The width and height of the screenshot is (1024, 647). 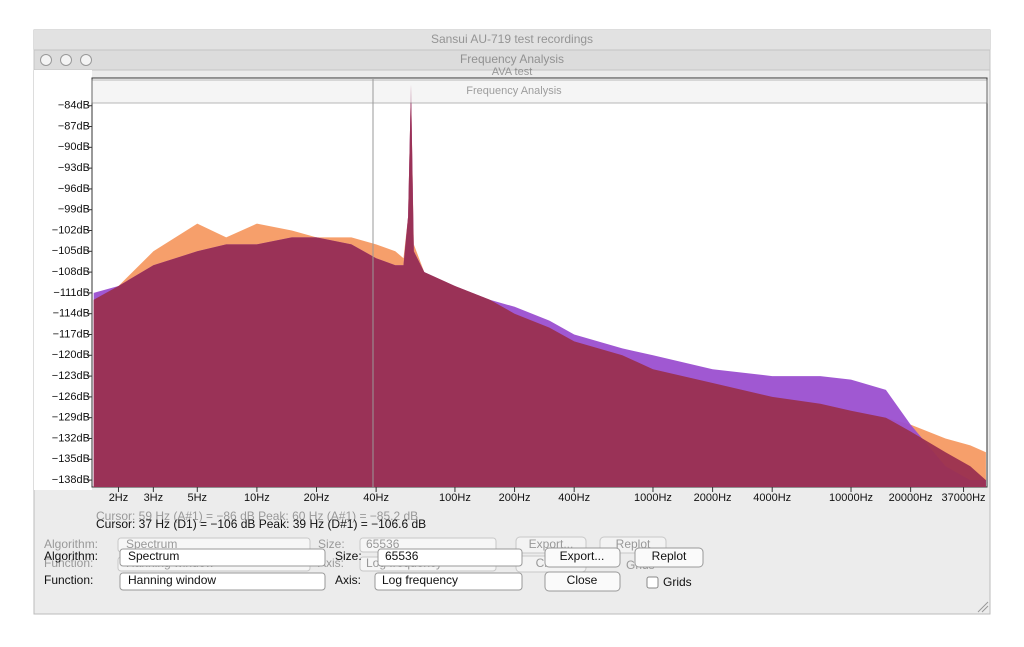 I want to click on select-value: Log frequency, so click(x=420, y=580).